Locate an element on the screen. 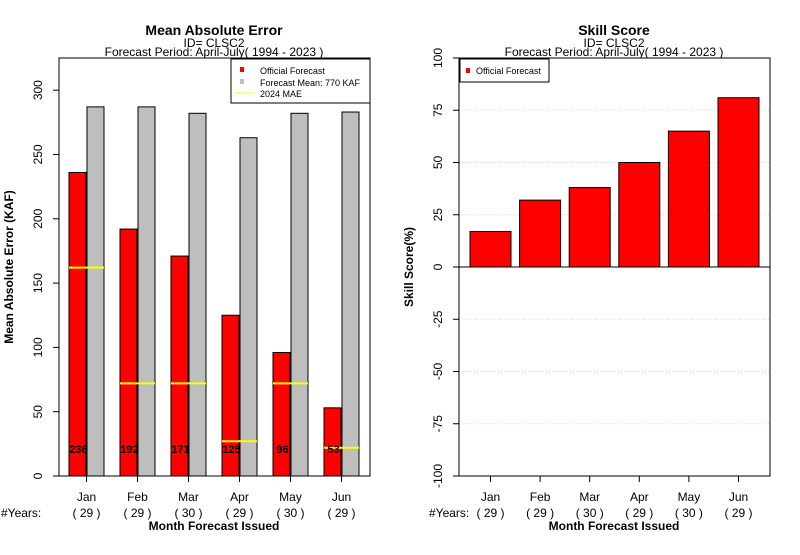  ss-y-tick-label: -25 is located at coordinates (438, 319).